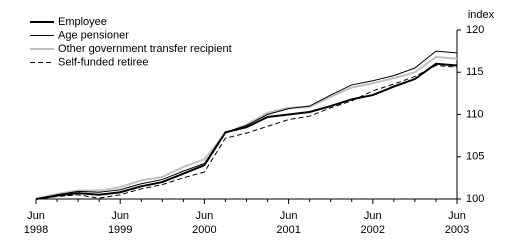 The width and height of the screenshot is (506, 248). Describe the element at coordinates (103, 62) in the screenshot. I see `legend-label: Self-funded retiree` at that location.